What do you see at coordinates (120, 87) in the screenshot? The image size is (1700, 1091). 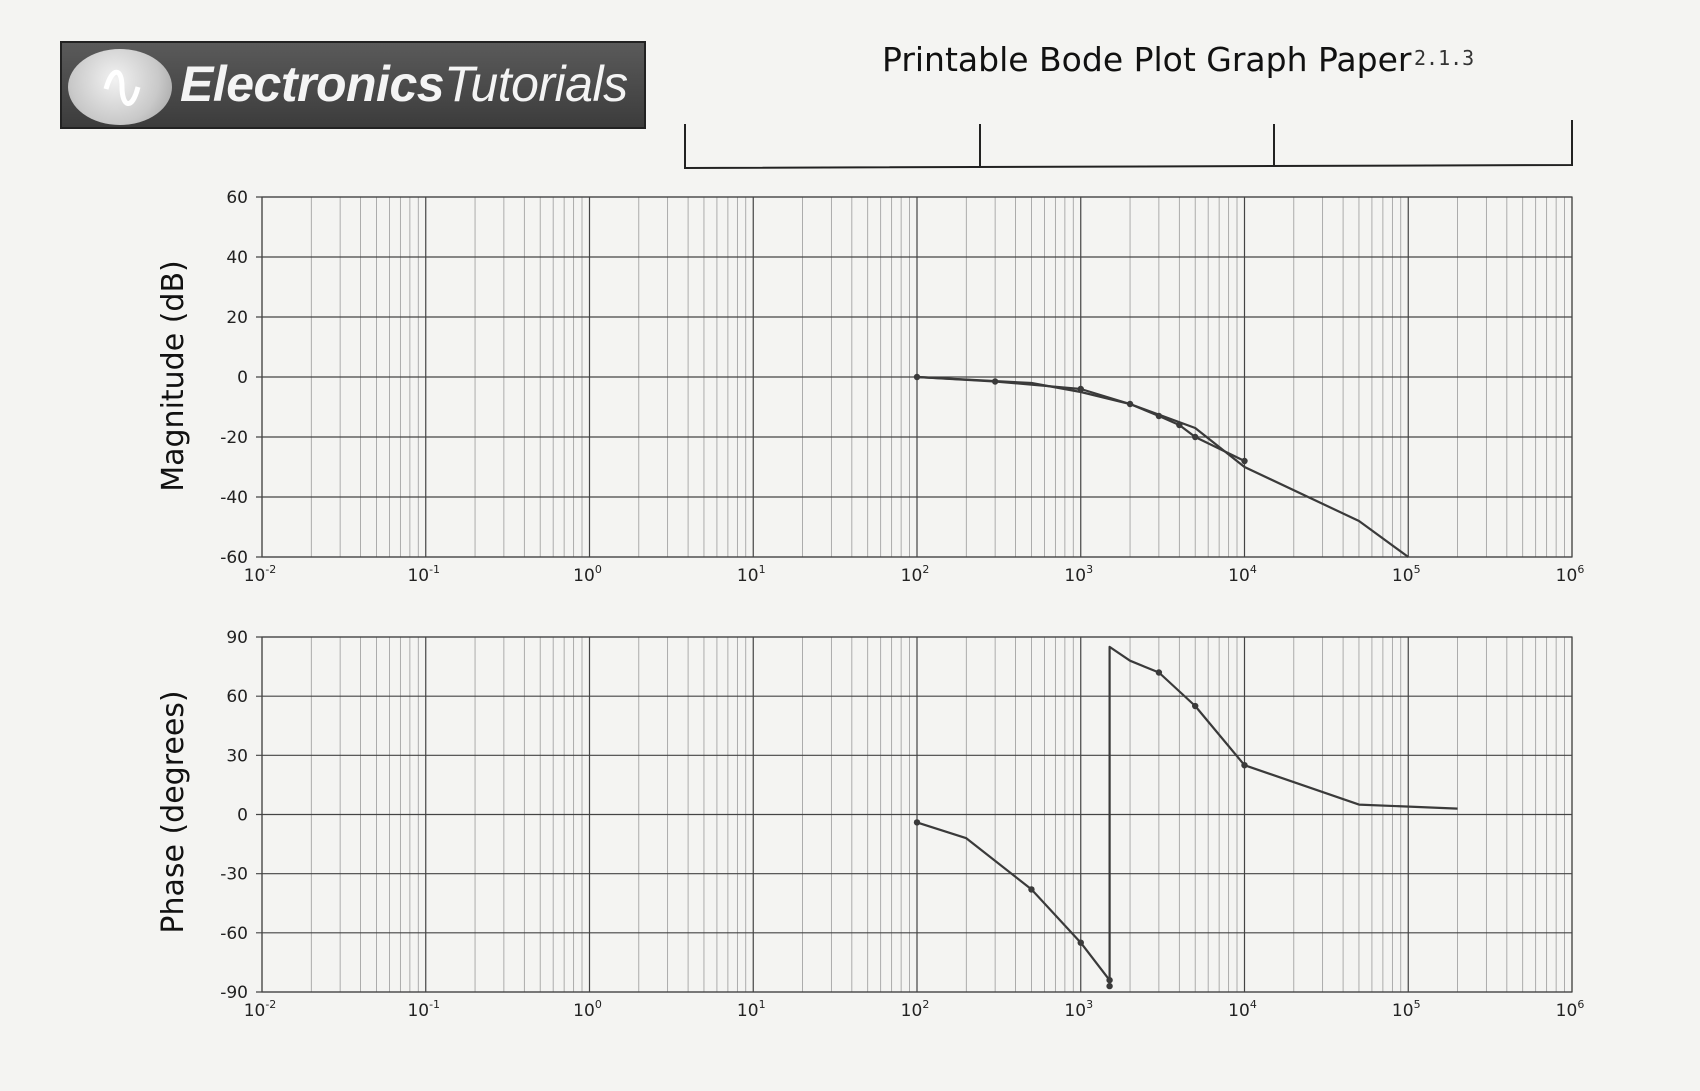 I see `sine-wave-icon` at bounding box center [120, 87].